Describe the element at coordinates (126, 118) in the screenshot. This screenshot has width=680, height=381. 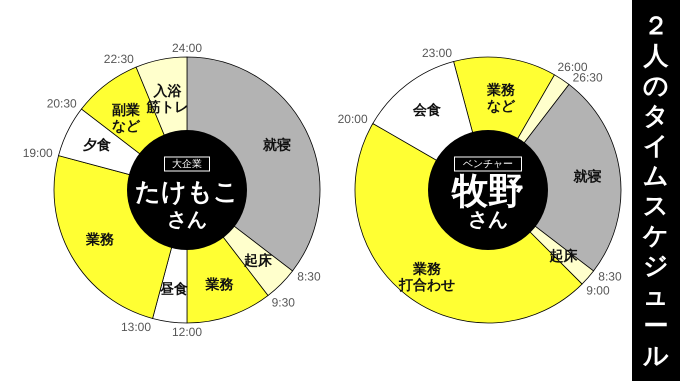
I see `slice-label: 副業など` at that location.